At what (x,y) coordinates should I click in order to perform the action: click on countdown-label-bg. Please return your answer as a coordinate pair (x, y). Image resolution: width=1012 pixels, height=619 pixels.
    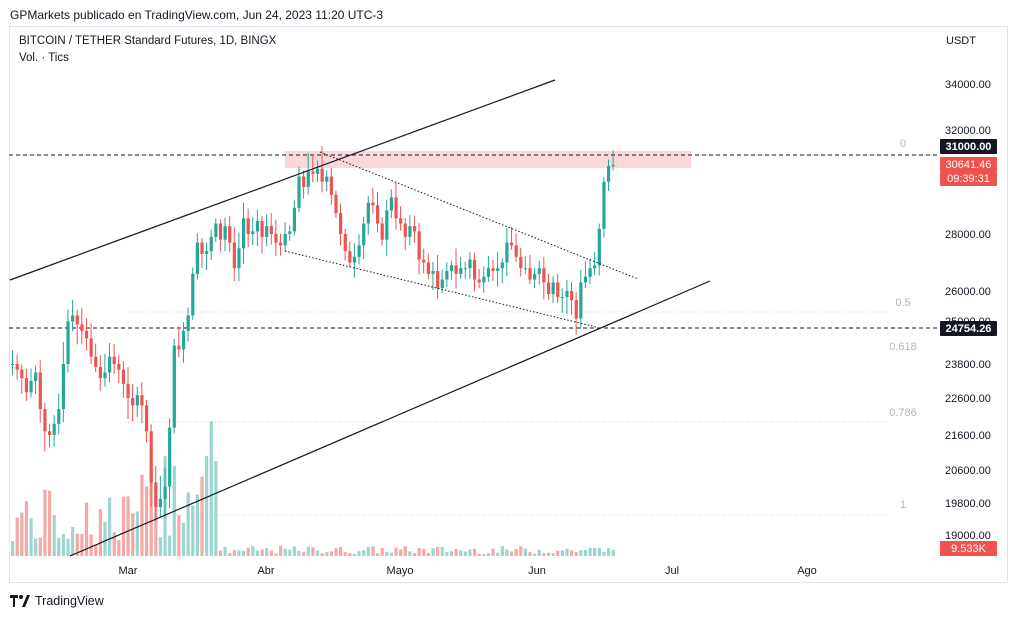
    Looking at the image, I should click on (968, 179).